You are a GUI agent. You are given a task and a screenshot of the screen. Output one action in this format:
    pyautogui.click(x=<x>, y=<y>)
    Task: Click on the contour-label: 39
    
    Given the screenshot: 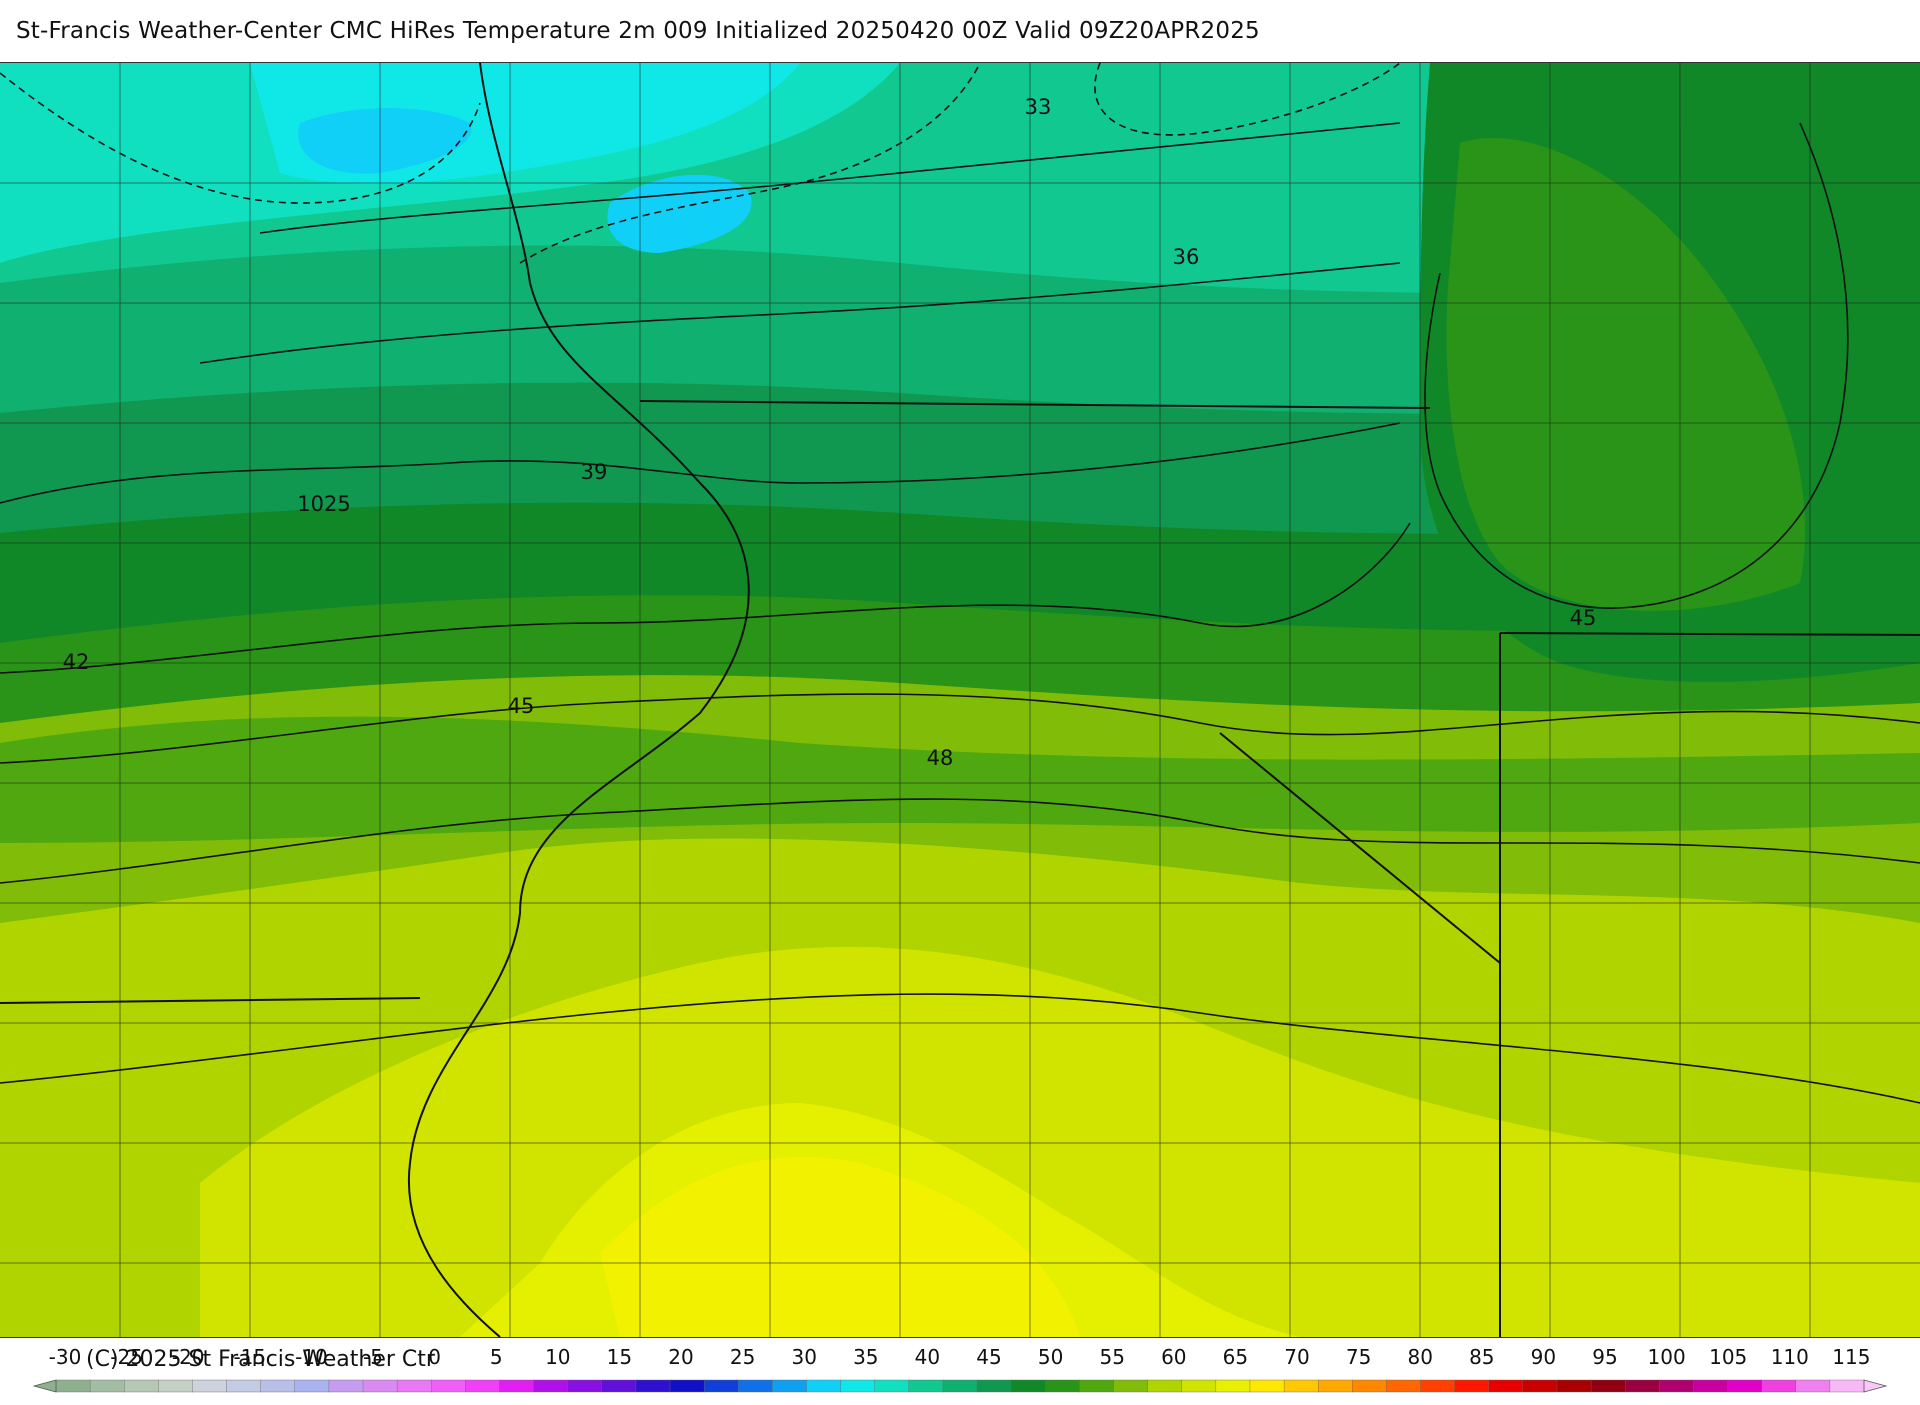 What is the action you would take?
    pyautogui.click(x=594, y=472)
    